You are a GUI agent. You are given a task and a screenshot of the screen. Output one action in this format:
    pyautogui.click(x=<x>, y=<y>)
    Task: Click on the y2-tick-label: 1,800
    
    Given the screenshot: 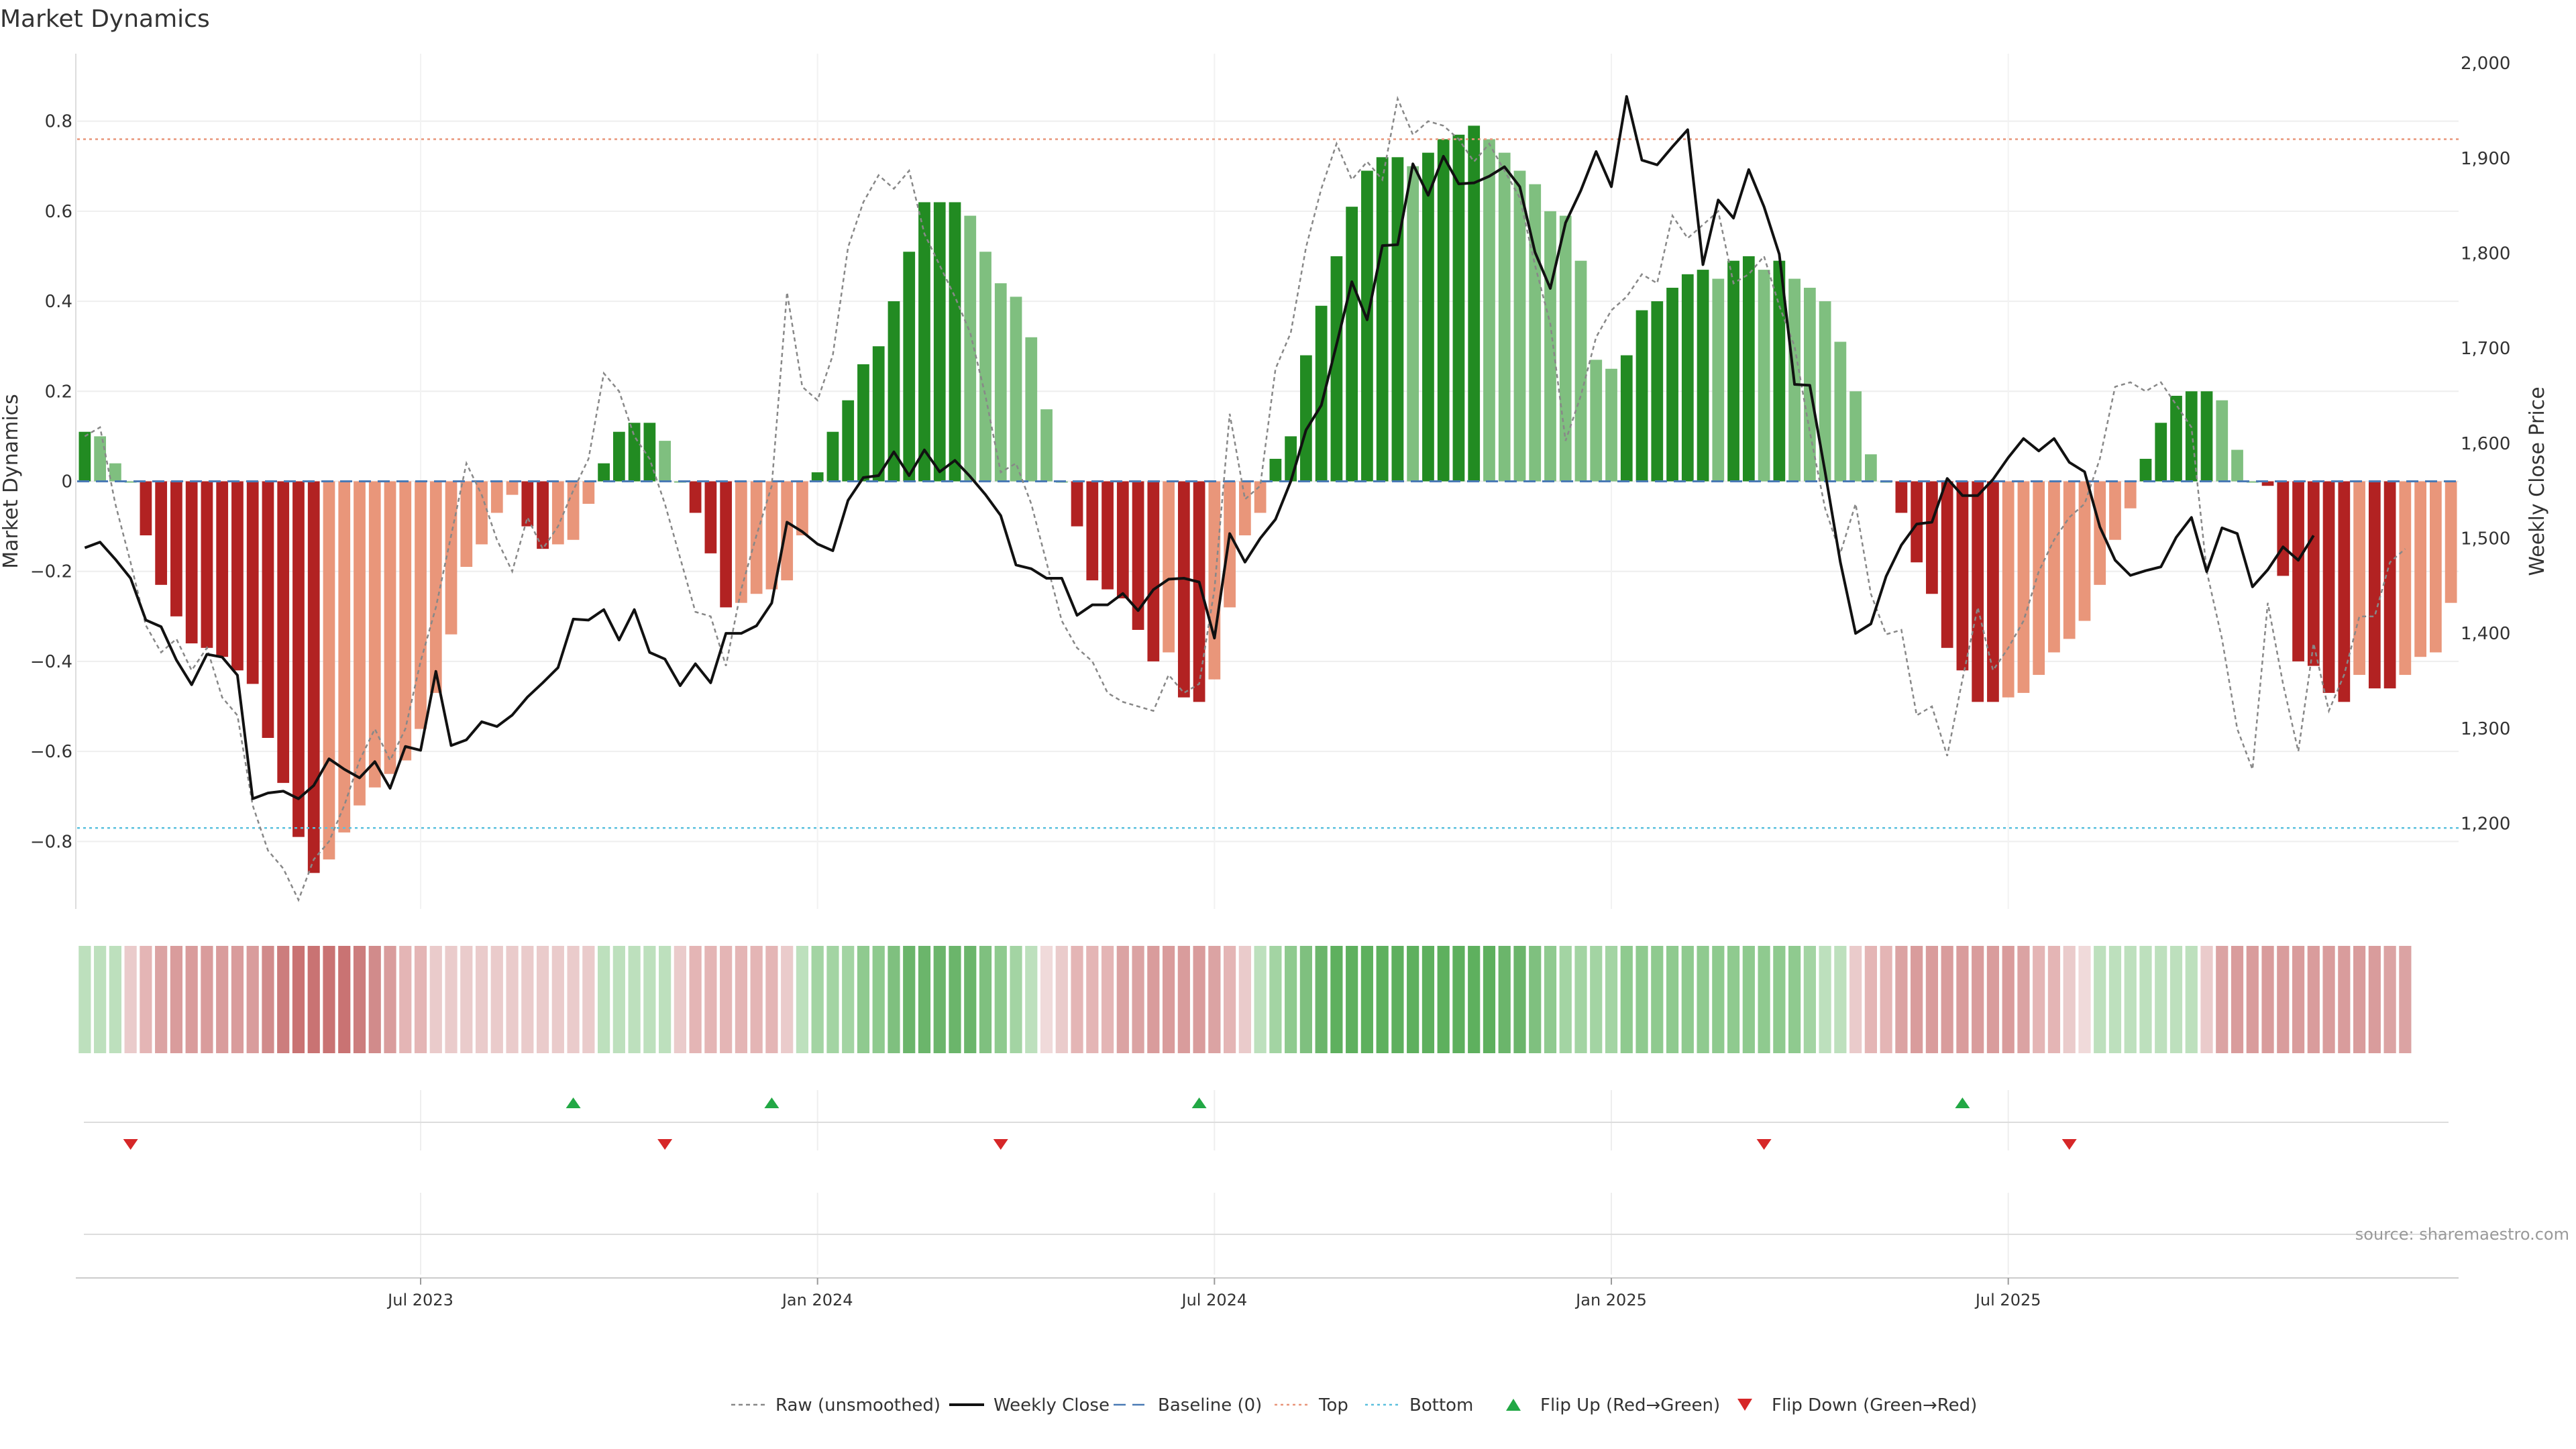 What is the action you would take?
    pyautogui.click(x=2485, y=254)
    